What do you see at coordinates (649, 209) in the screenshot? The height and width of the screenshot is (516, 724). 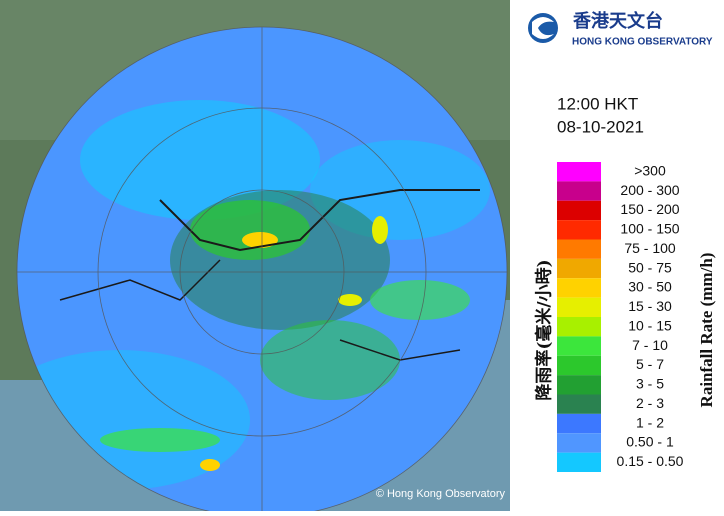 I see `legend-label: 150 - 200` at bounding box center [649, 209].